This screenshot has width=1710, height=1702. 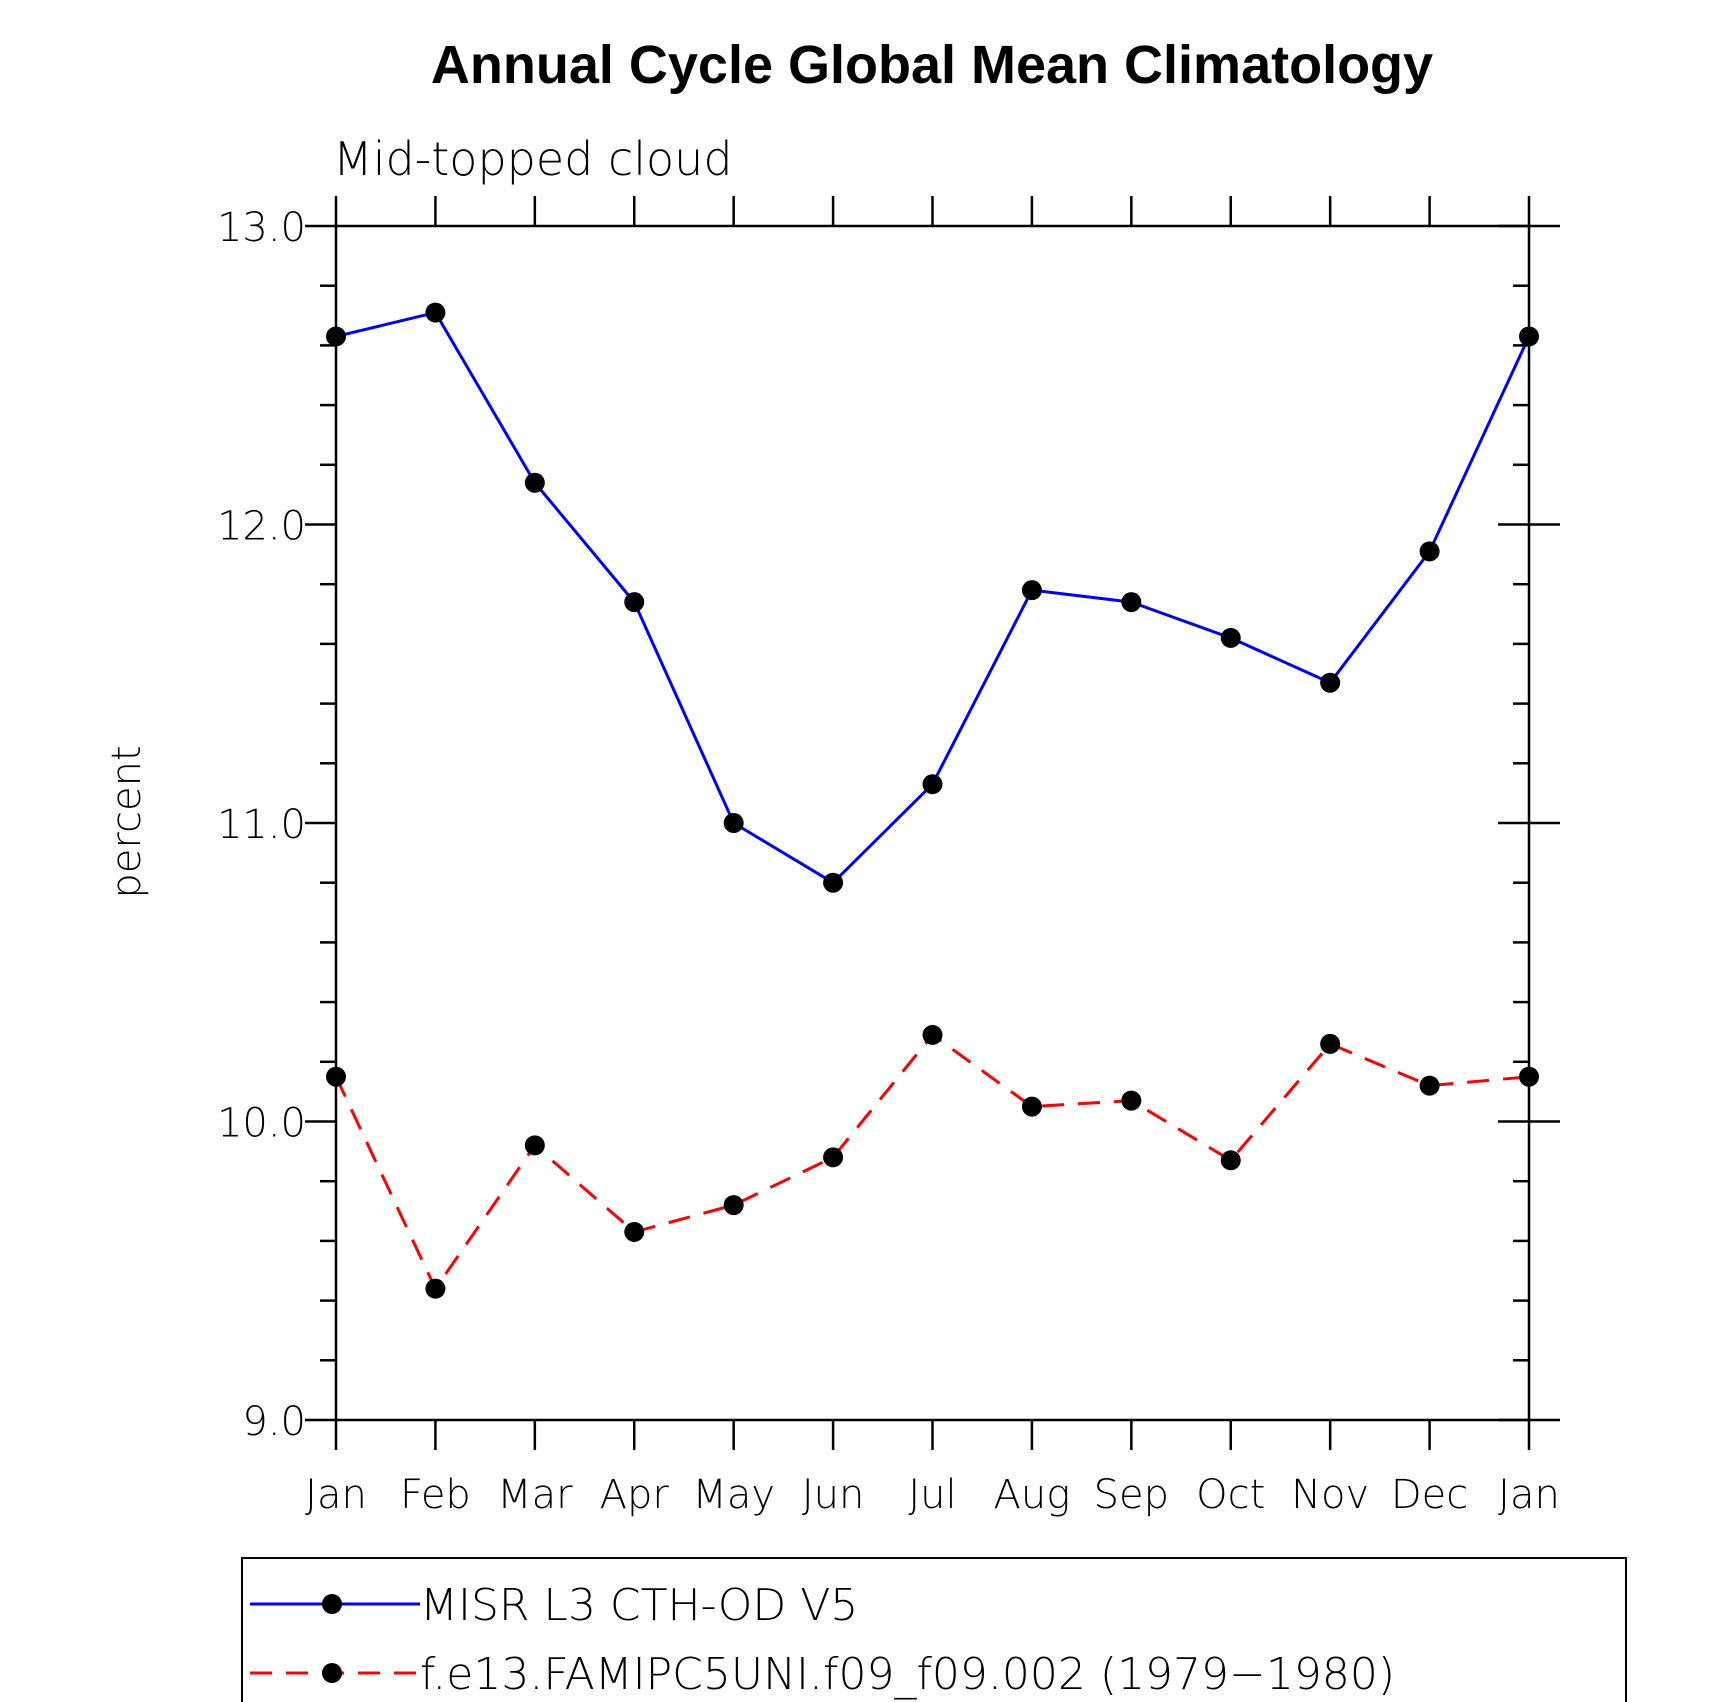 I want to click on chart-subtitle: Mid-topped cloud, so click(x=533, y=159).